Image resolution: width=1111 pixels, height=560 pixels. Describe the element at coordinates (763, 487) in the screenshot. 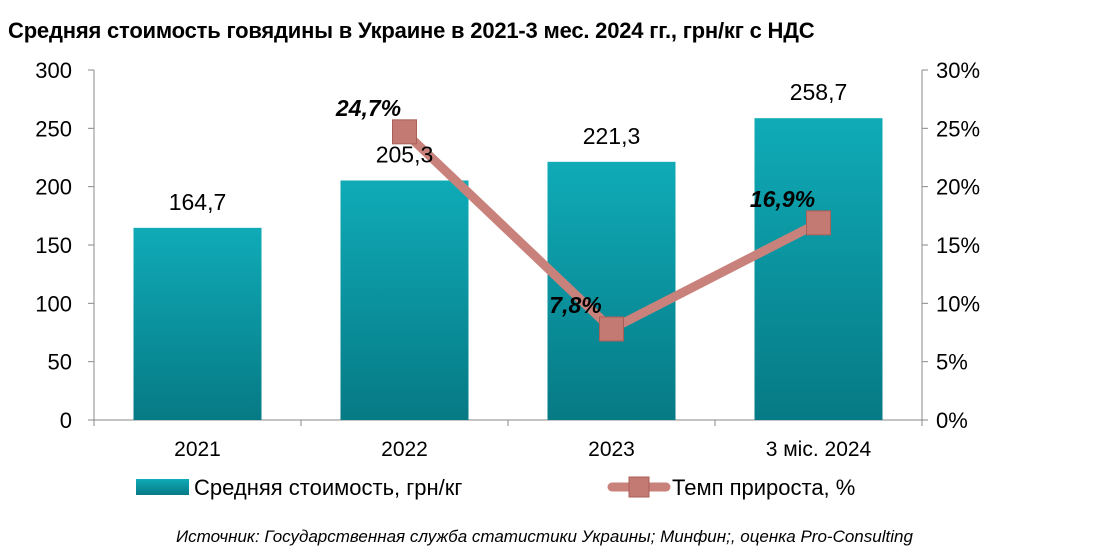

I see `legend-label-line: Темп прироста, %` at that location.